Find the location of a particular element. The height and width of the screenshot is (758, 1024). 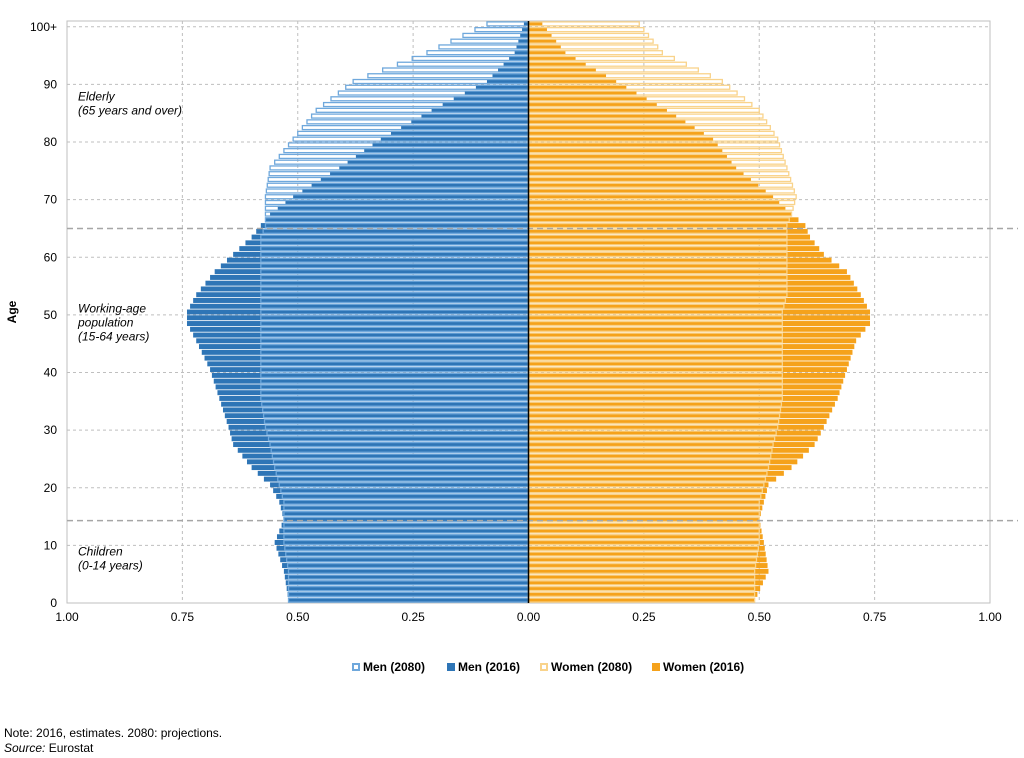

age-group-annotation: (0-14 years) is located at coordinates (110, 566).